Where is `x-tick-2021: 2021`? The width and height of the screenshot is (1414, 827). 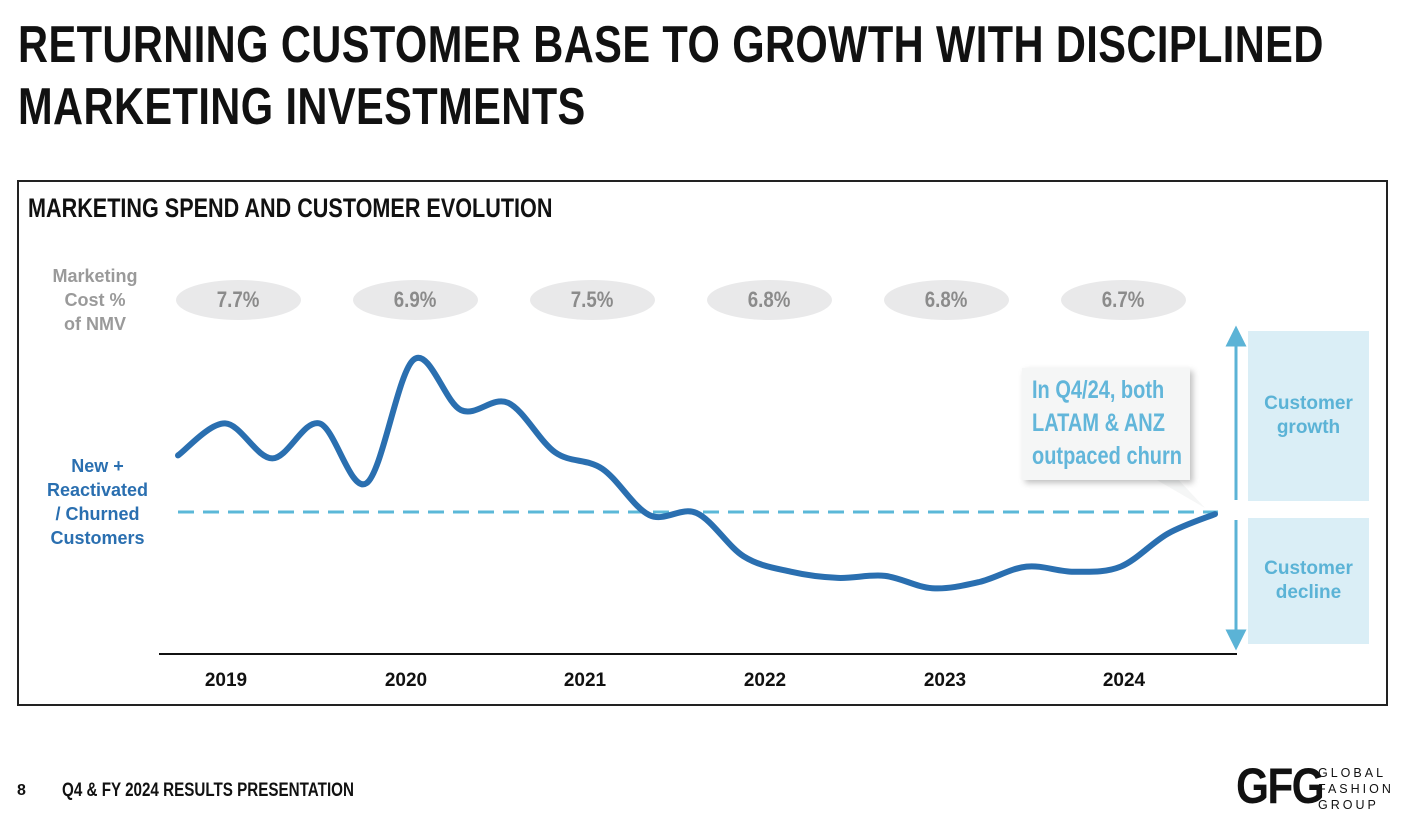
x-tick-2021: 2021 is located at coordinates (585, 680).